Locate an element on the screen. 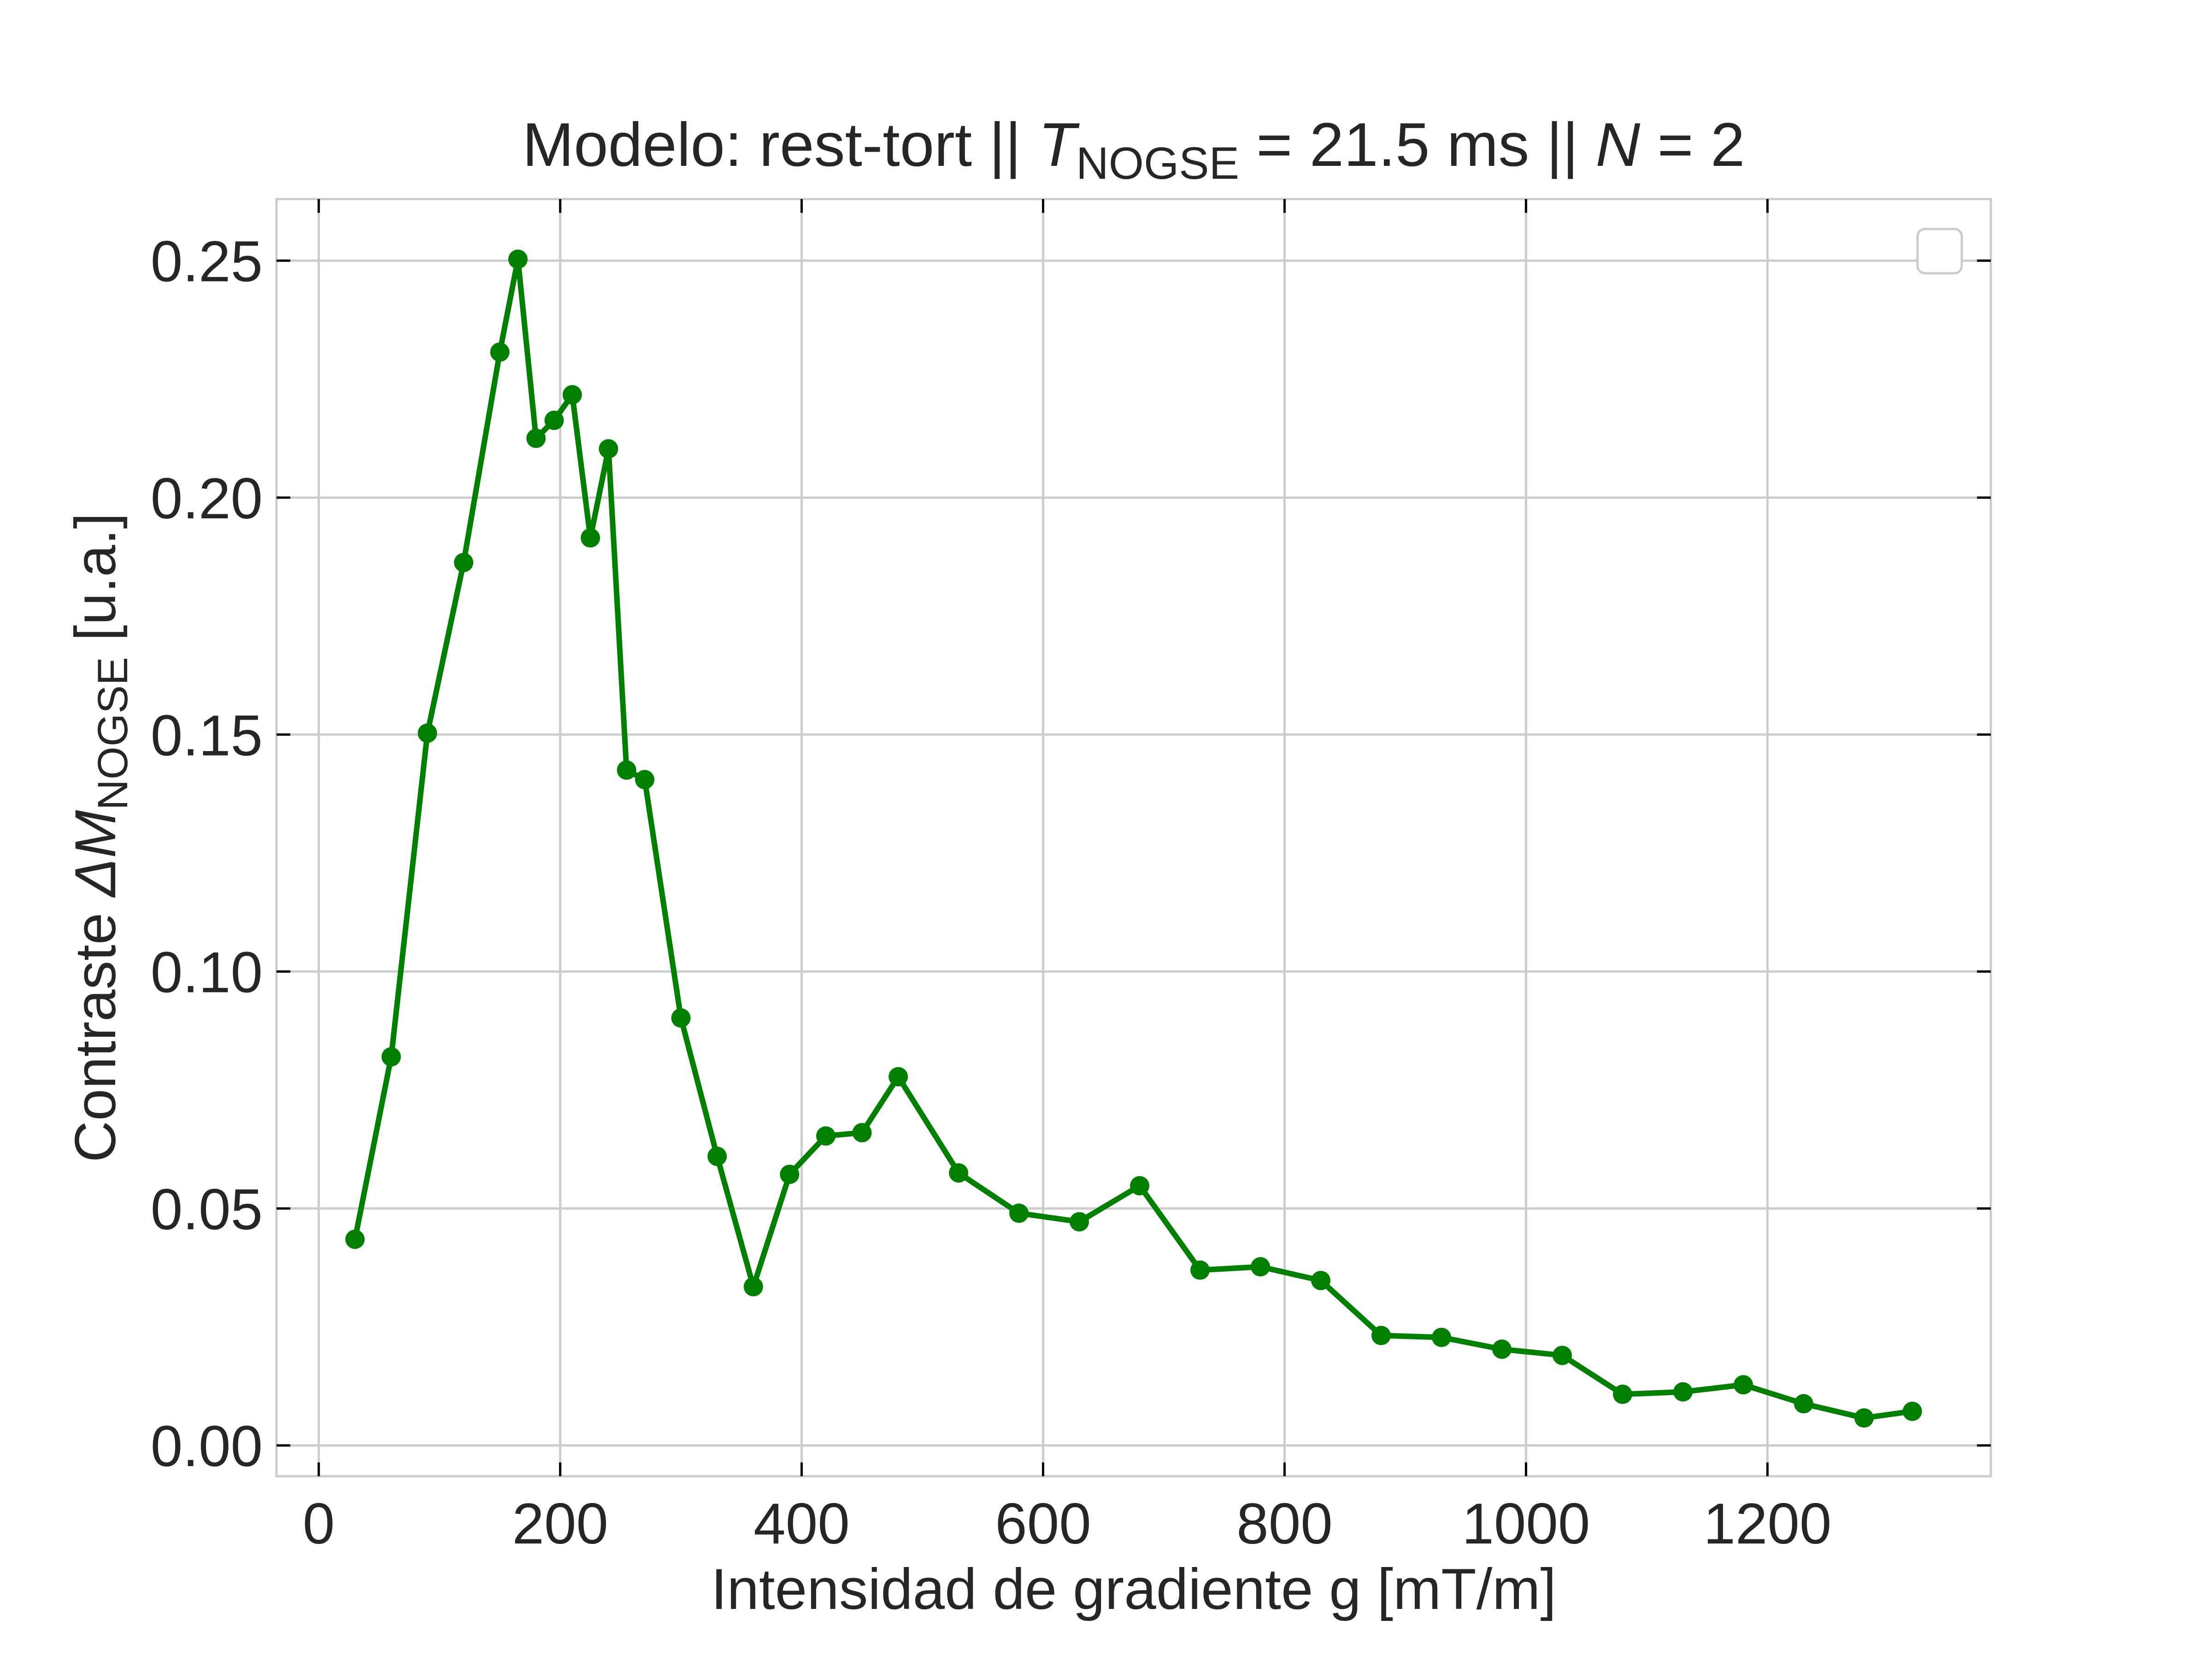  title-t-symbol: T is located at coordinates (1059, 145).